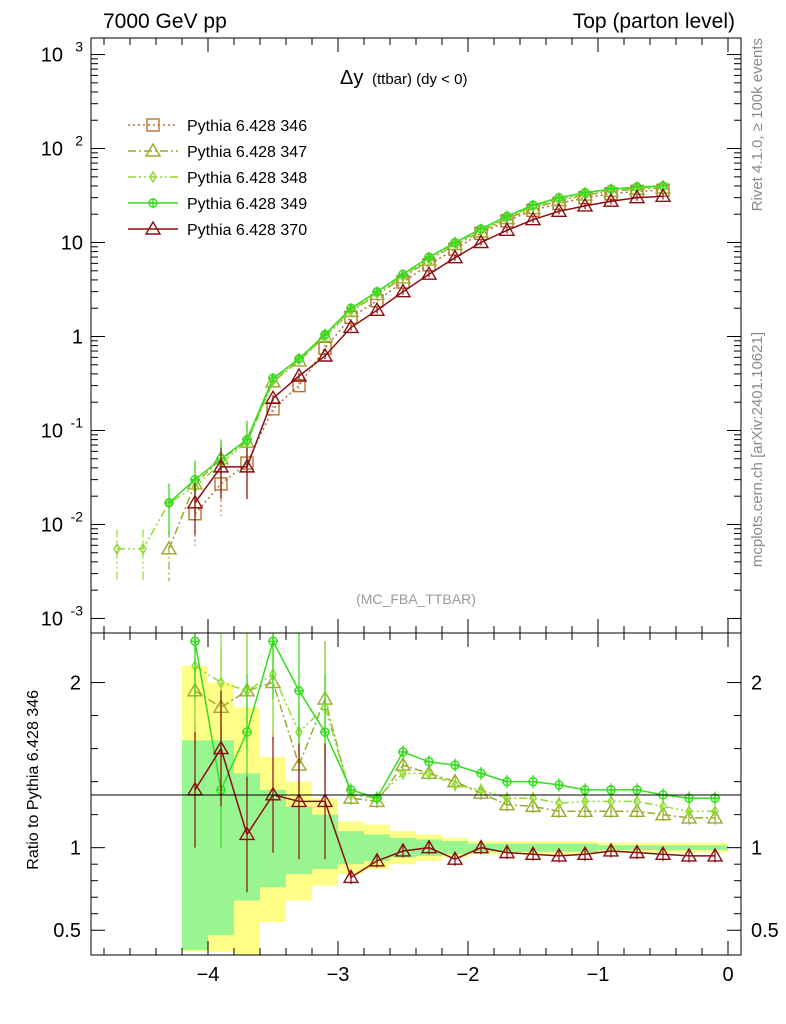  I want to click on watermark: (MC_FBA_TTBAR), so click(416, 599).